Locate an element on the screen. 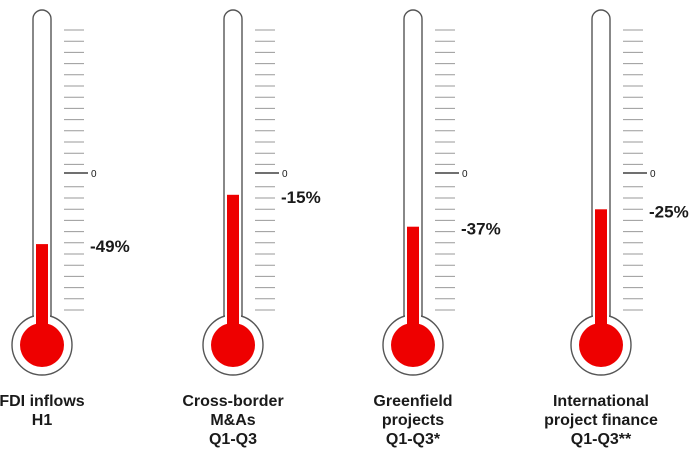 This screenshot has height=464, width=696. value-label: -25% is located at coordinates (669, 211).